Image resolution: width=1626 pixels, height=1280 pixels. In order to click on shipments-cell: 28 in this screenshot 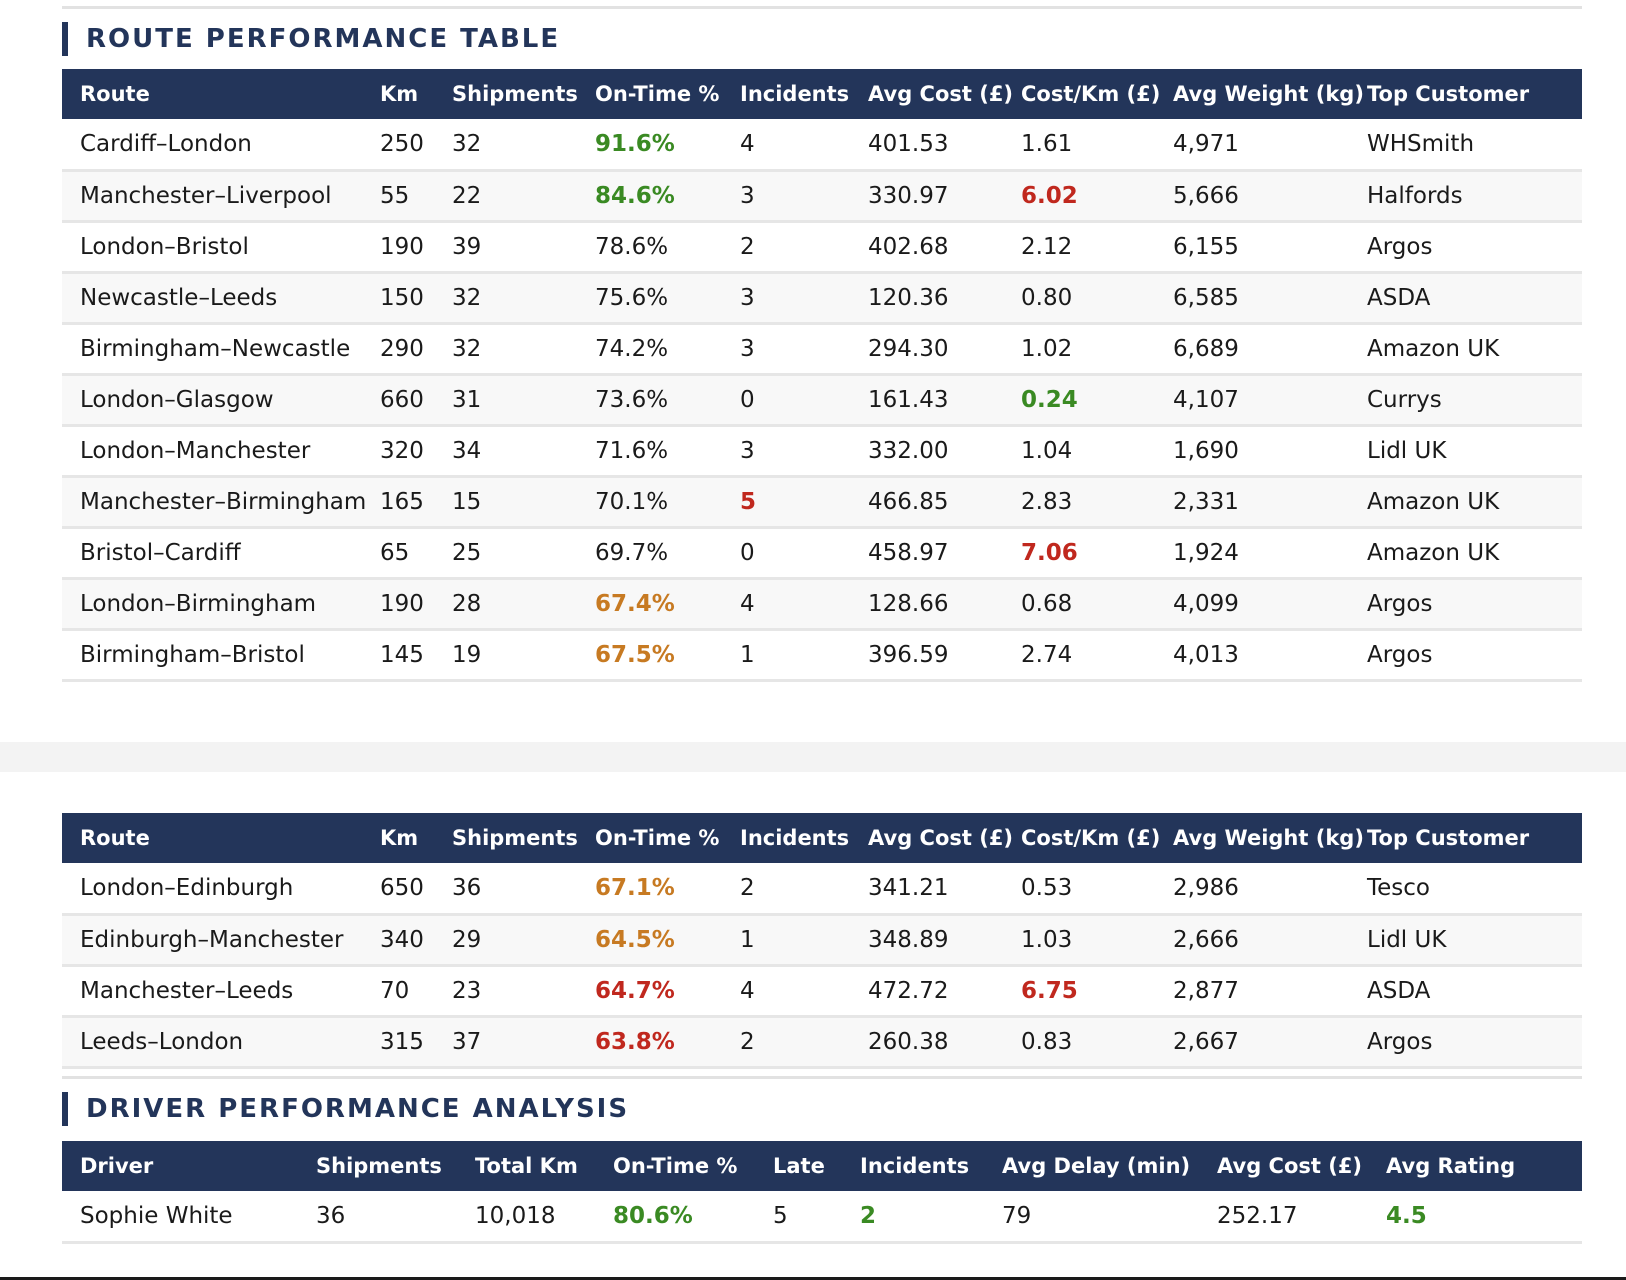, I will do `click(467, 603)`.